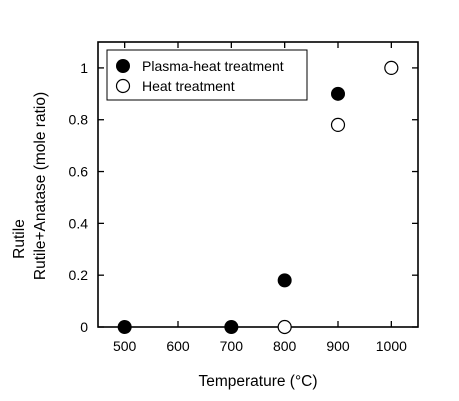 The height and width of the screenshot is (401, 459). Describe the element at coordinates (79, 275) in the screenshot. I see `y-tick-label: 0.2` at that location.